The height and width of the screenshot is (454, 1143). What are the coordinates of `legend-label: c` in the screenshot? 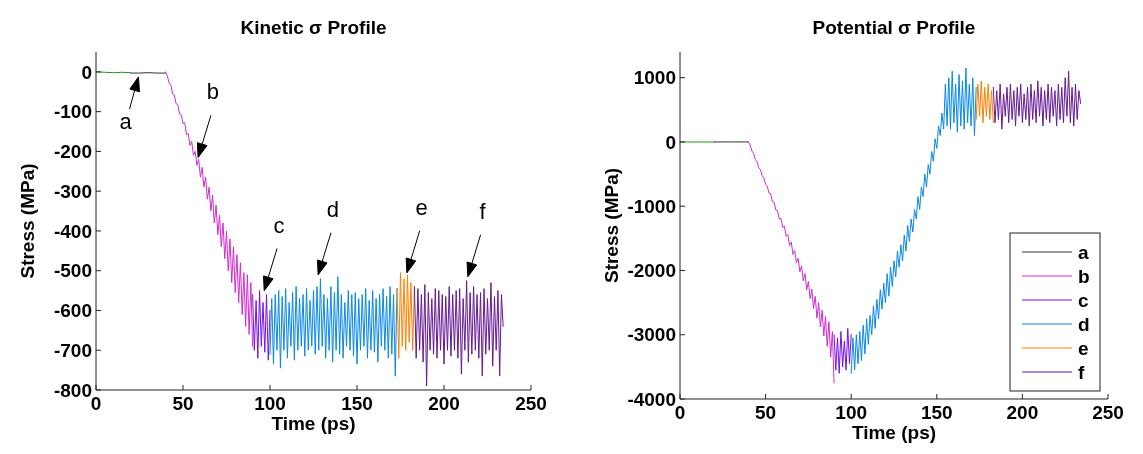 It's located at (1083, 300).